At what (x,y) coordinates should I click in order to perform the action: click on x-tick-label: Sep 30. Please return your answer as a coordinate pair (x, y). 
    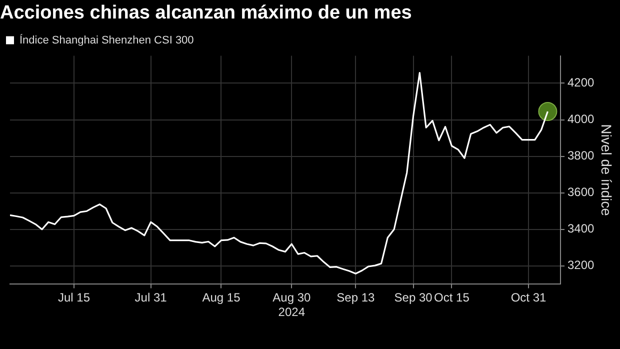
    Looking at the image, I should click on (413, 297).